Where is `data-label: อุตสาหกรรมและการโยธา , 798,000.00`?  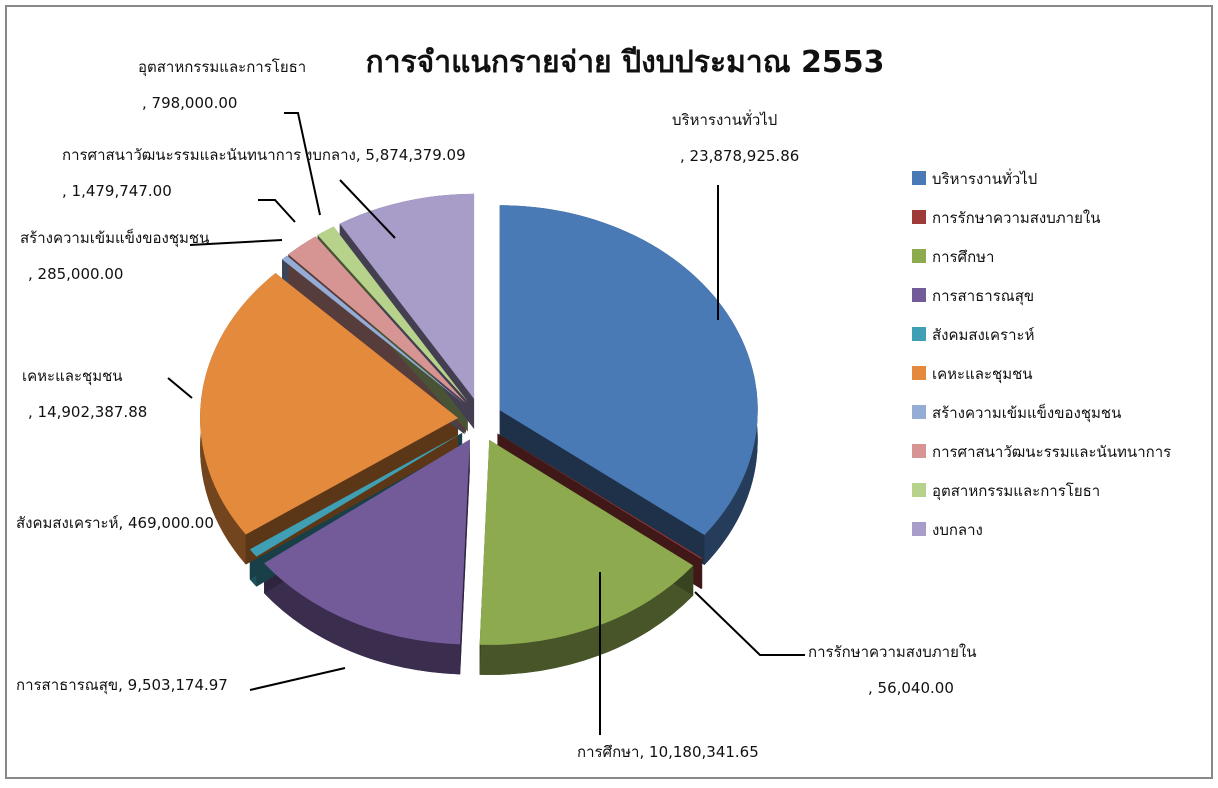
data-label: อุตสาหกรรมและการโยธา , 798,000.00 is located at coordinates (222, 85).